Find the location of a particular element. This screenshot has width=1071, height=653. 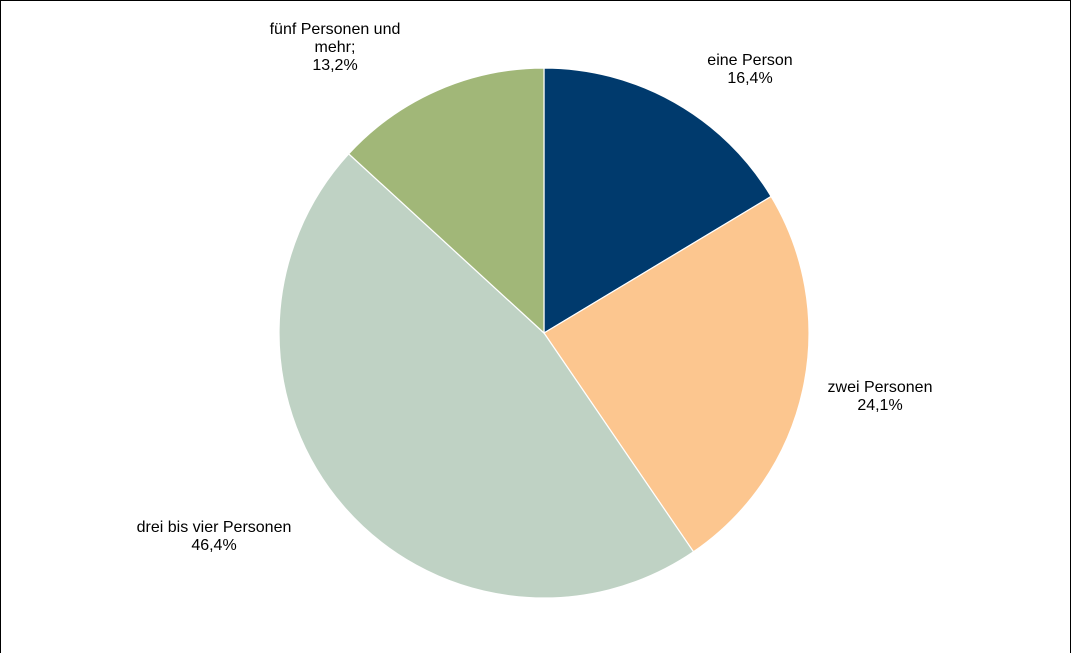

slice-data-label: eine Person 16,4% is located at coordinates (749, 69).